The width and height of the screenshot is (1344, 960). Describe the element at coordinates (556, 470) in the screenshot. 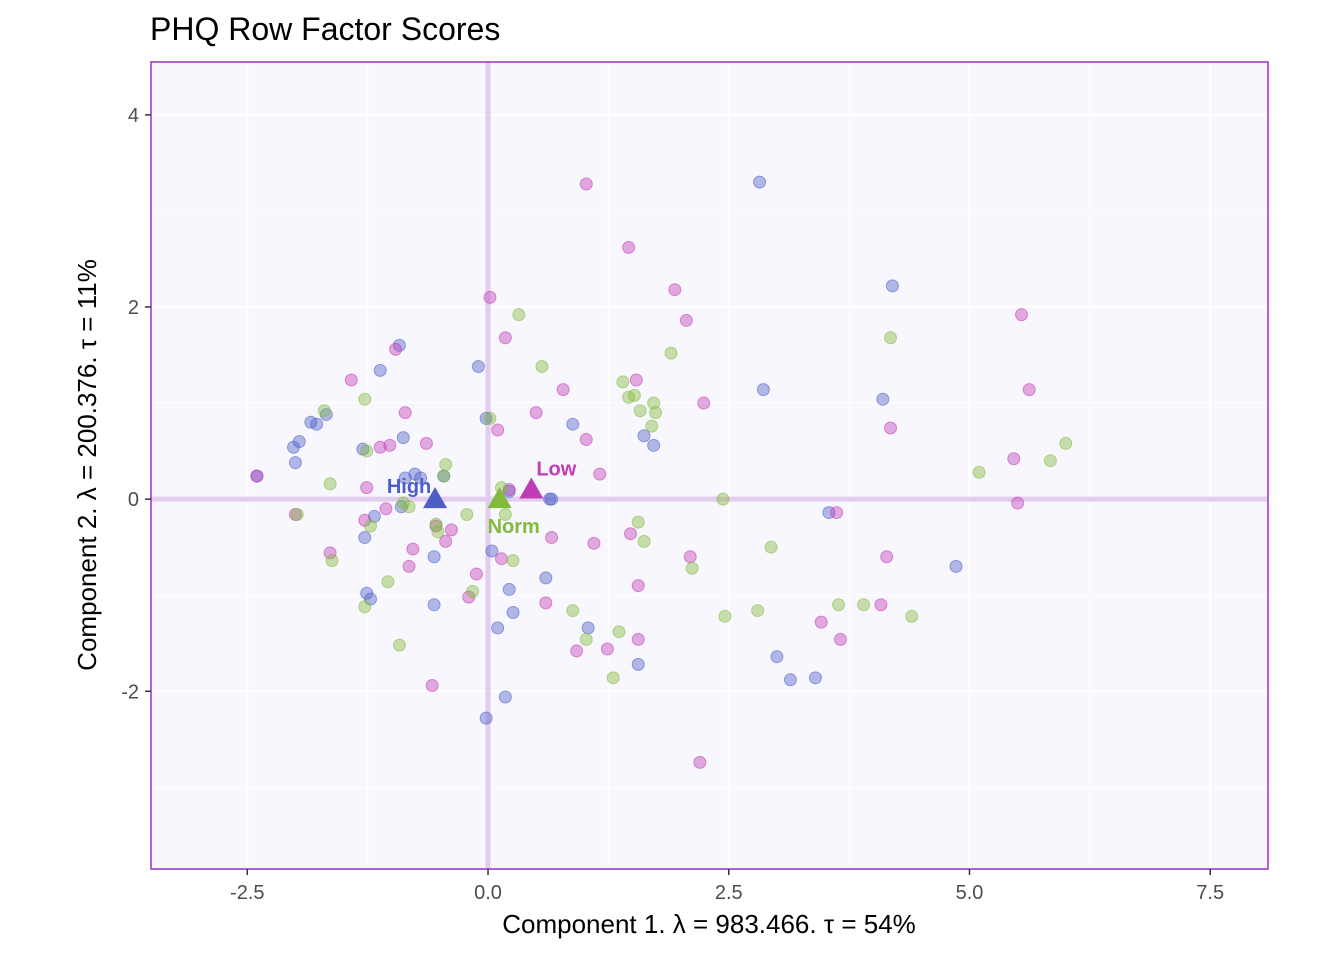

I see `mean-label-low: Low` at that location.